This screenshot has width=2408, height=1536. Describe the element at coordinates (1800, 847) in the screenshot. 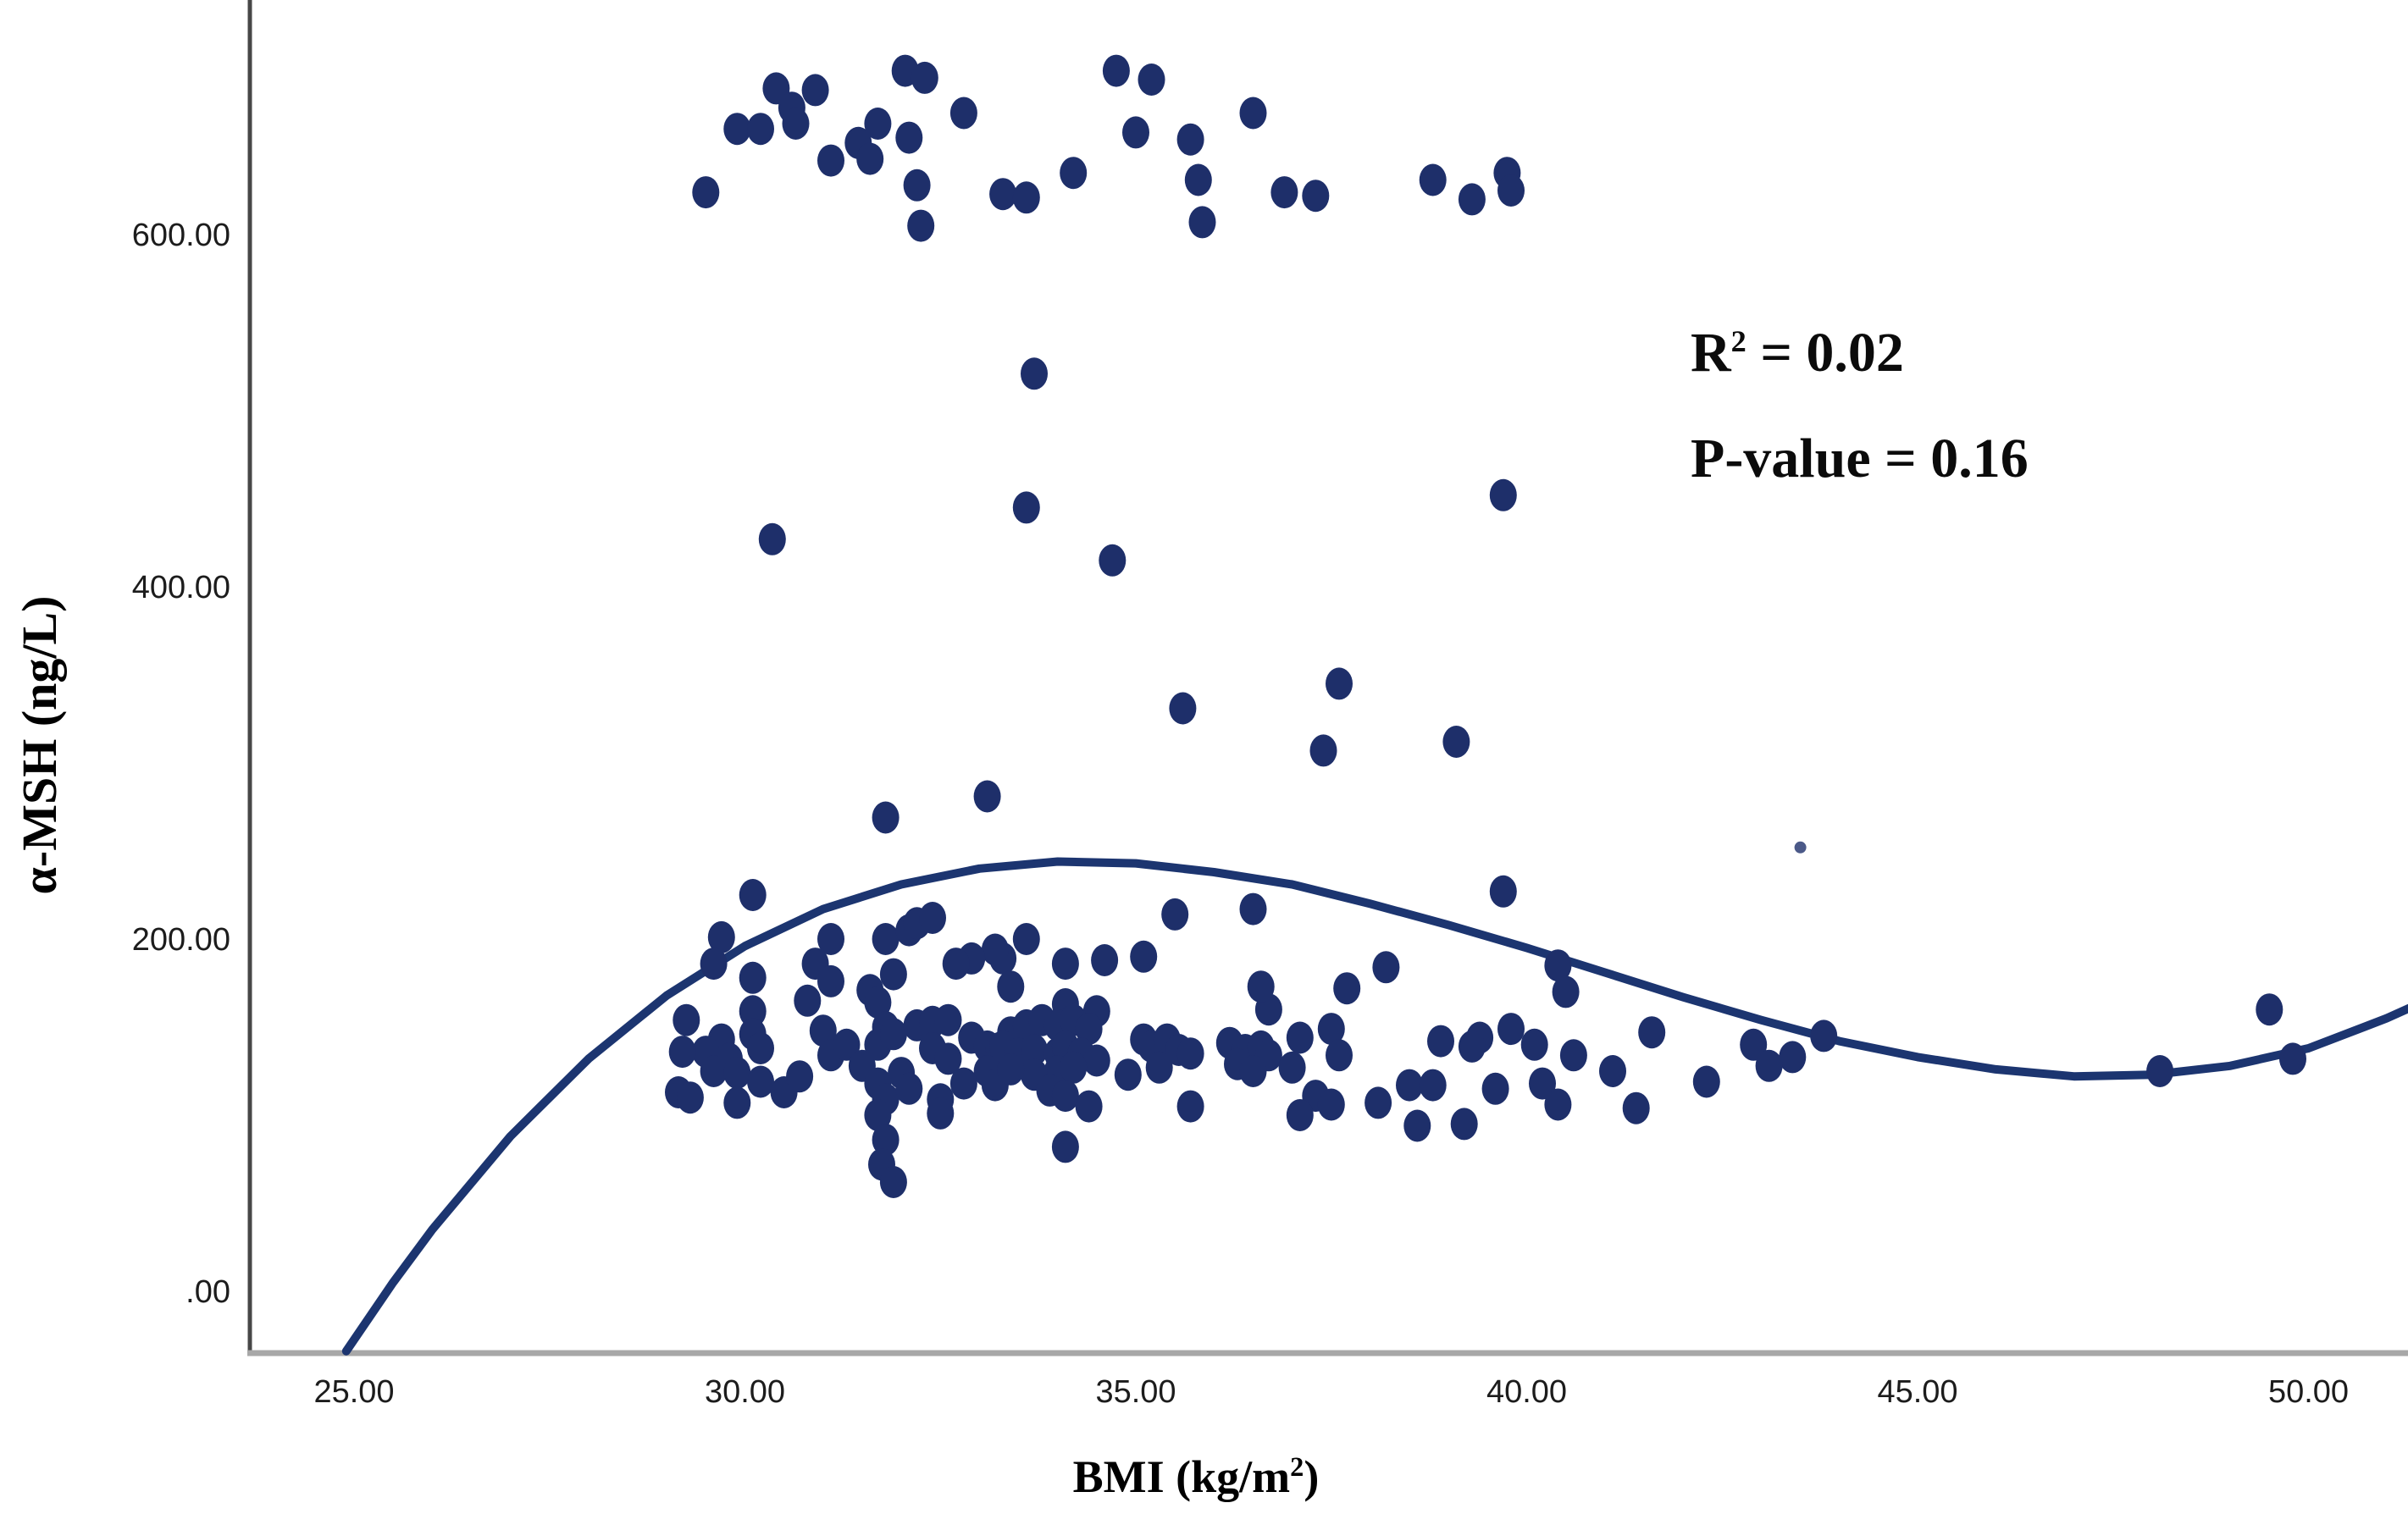

I see `small-data-point` at that location.